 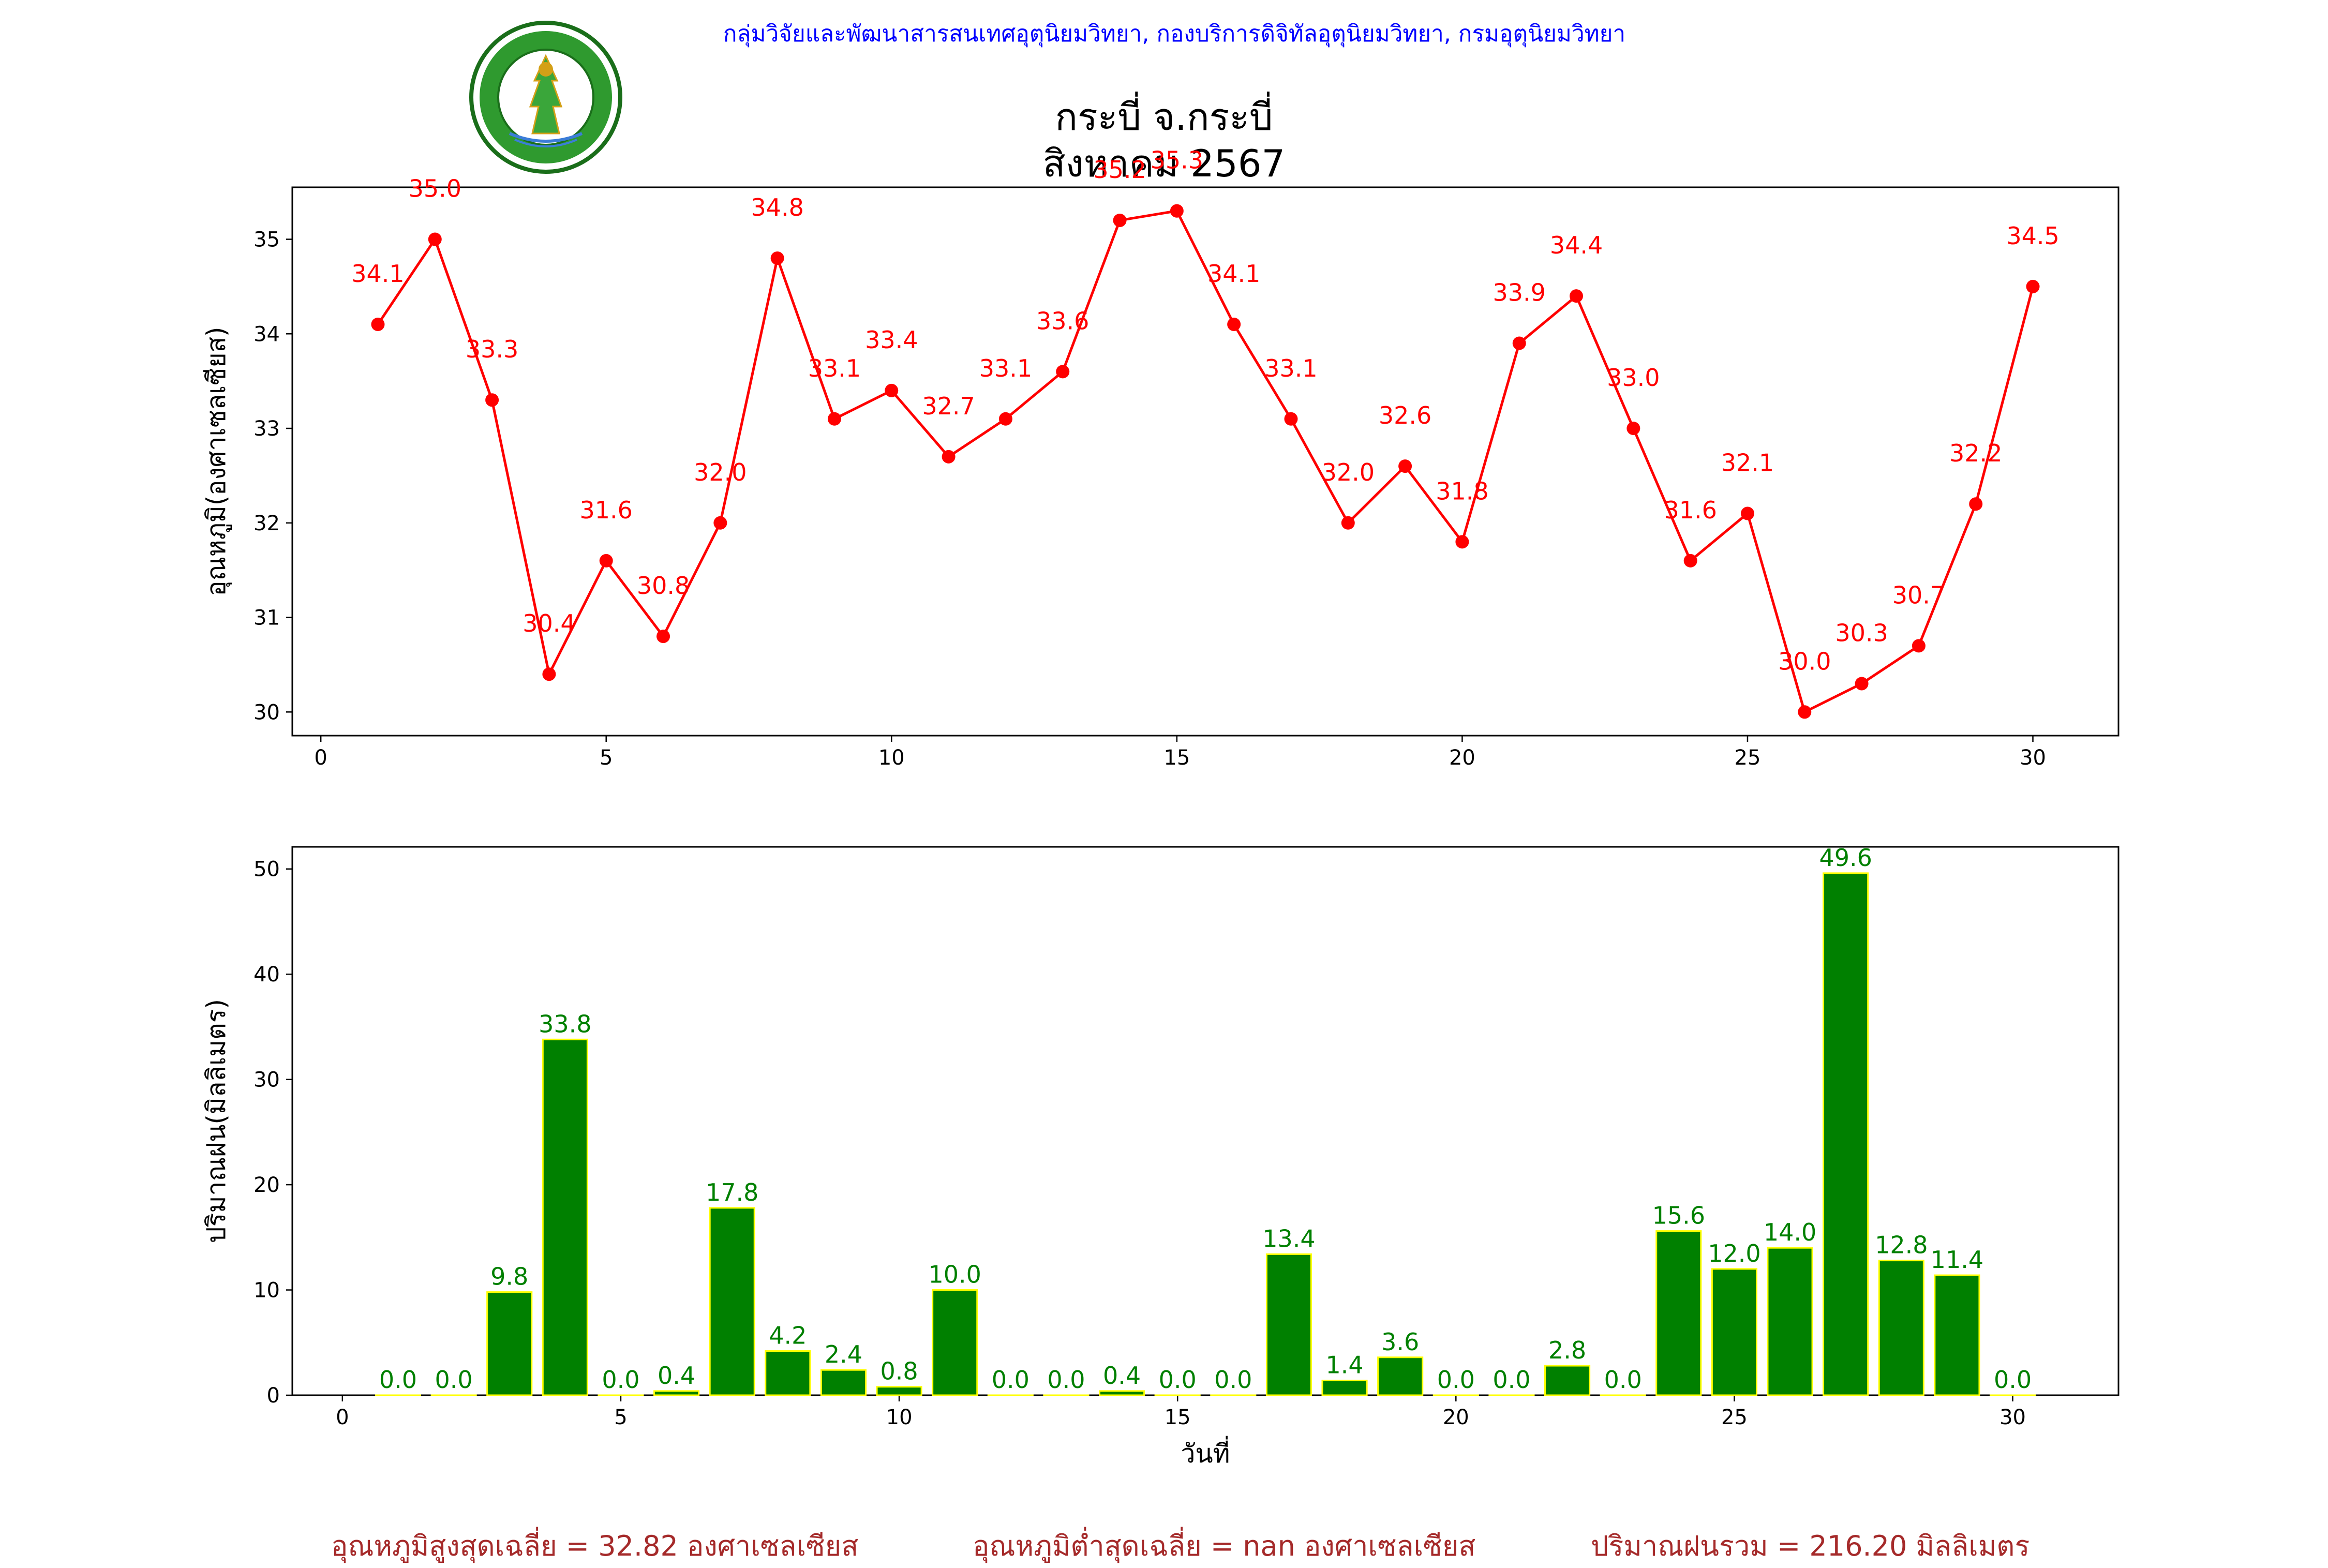 What do you see at coordinates (435, 189) in the screenshot?
I see `temperature-data-label: 35.0` at bounding box center [435, 189].